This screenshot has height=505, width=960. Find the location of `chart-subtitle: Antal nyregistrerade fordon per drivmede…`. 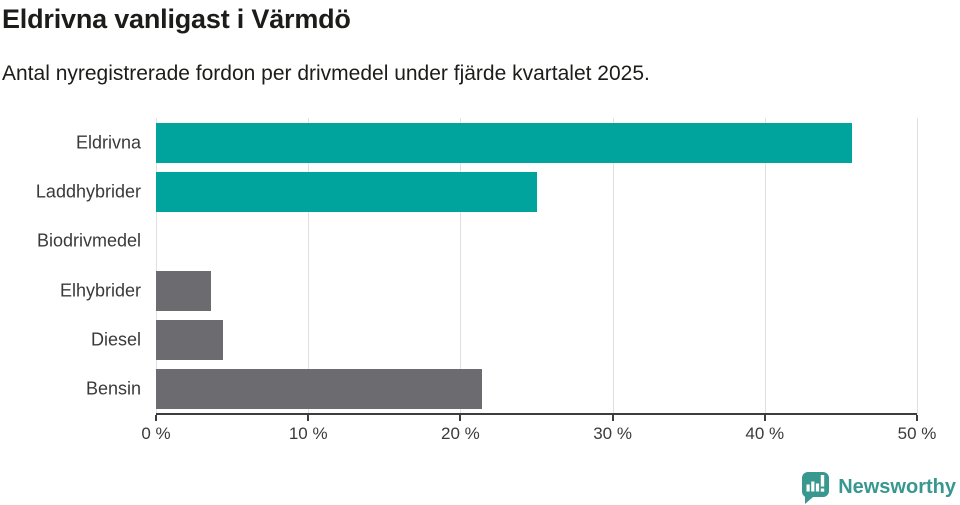

chart-subtitle: Antal nyregistrerade fordon per drivmede… is located at coordinates (326, 73).